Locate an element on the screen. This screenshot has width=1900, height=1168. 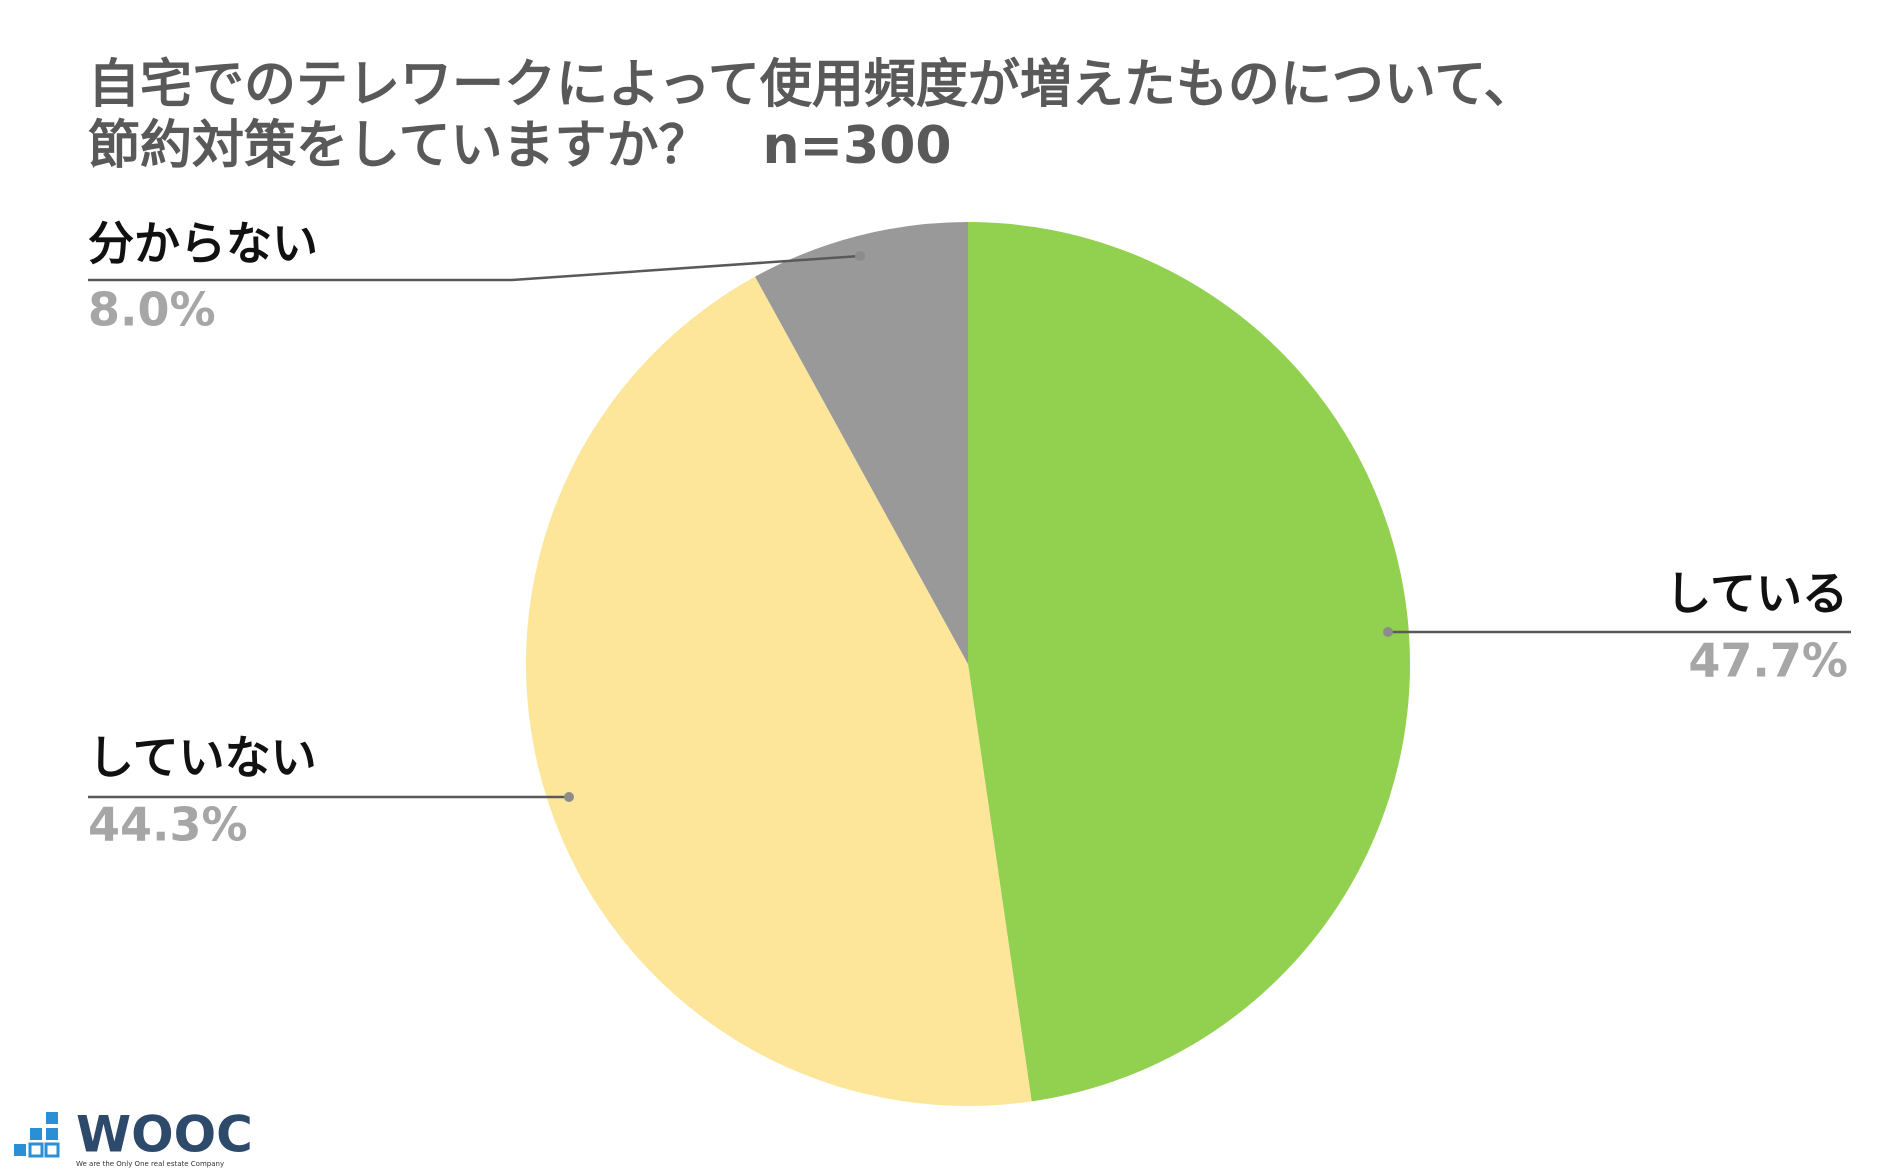
slice-label: していない is located at coordinates (202, 758).